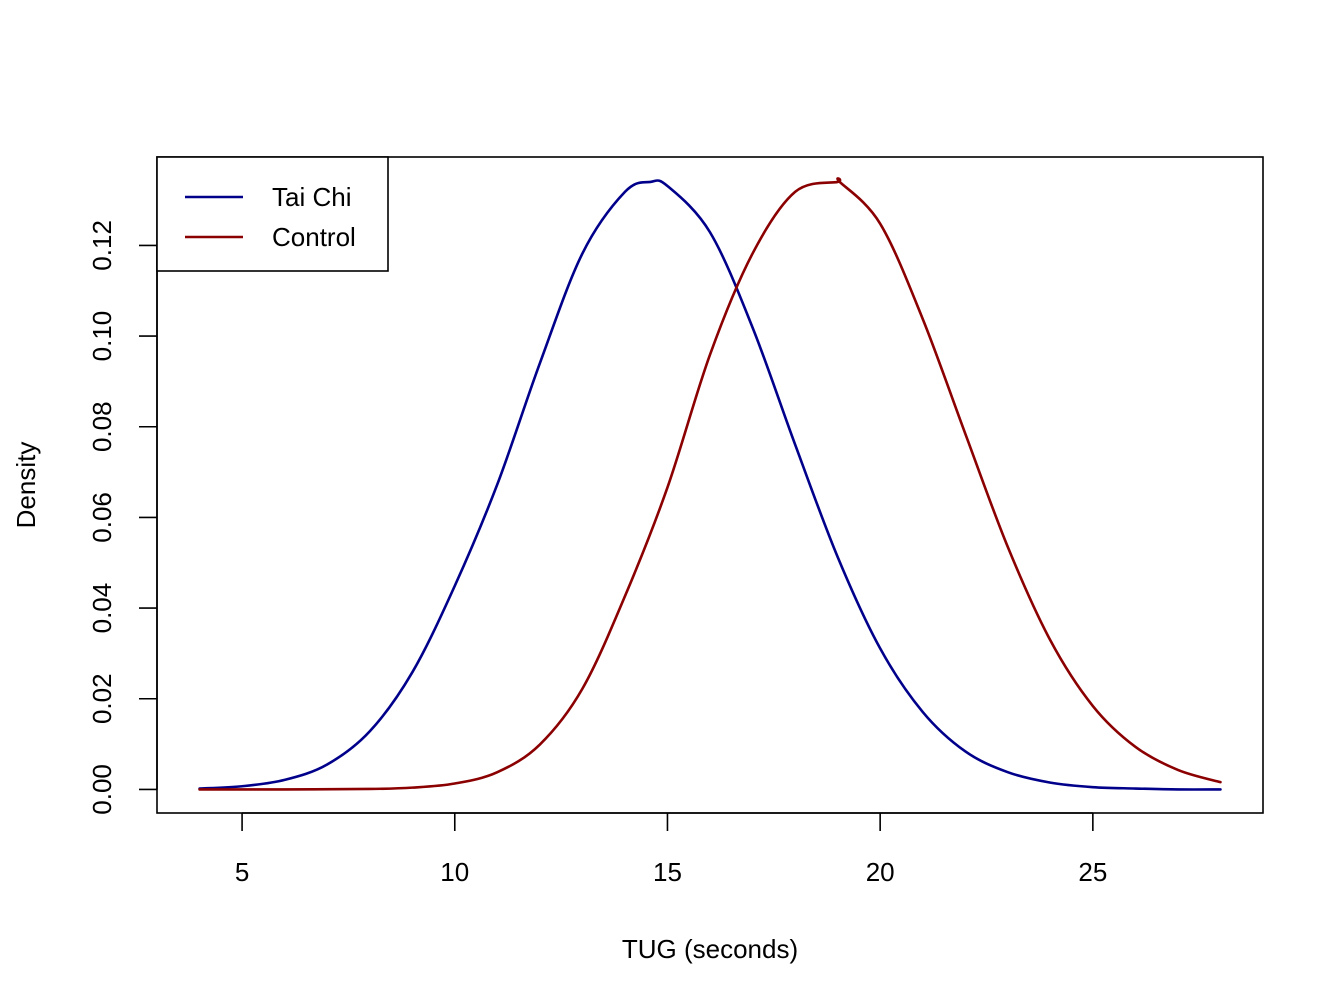  I want to click on legend: Tai Chi Control, so click(272, 214).